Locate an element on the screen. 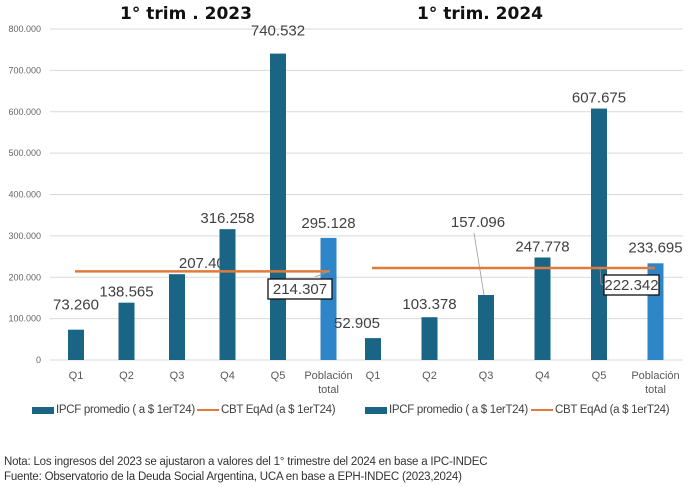 This screenshot has width=689, height=487. data-label: 607.675 is located at coordinates (599, 98).